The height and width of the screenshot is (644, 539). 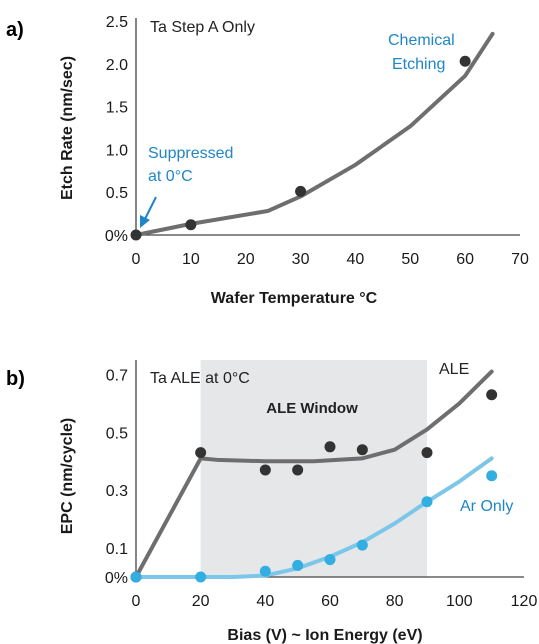 I want to click on panel-a-x-axis-title: Wafer Temperature °C, so click(x=294, y=298).